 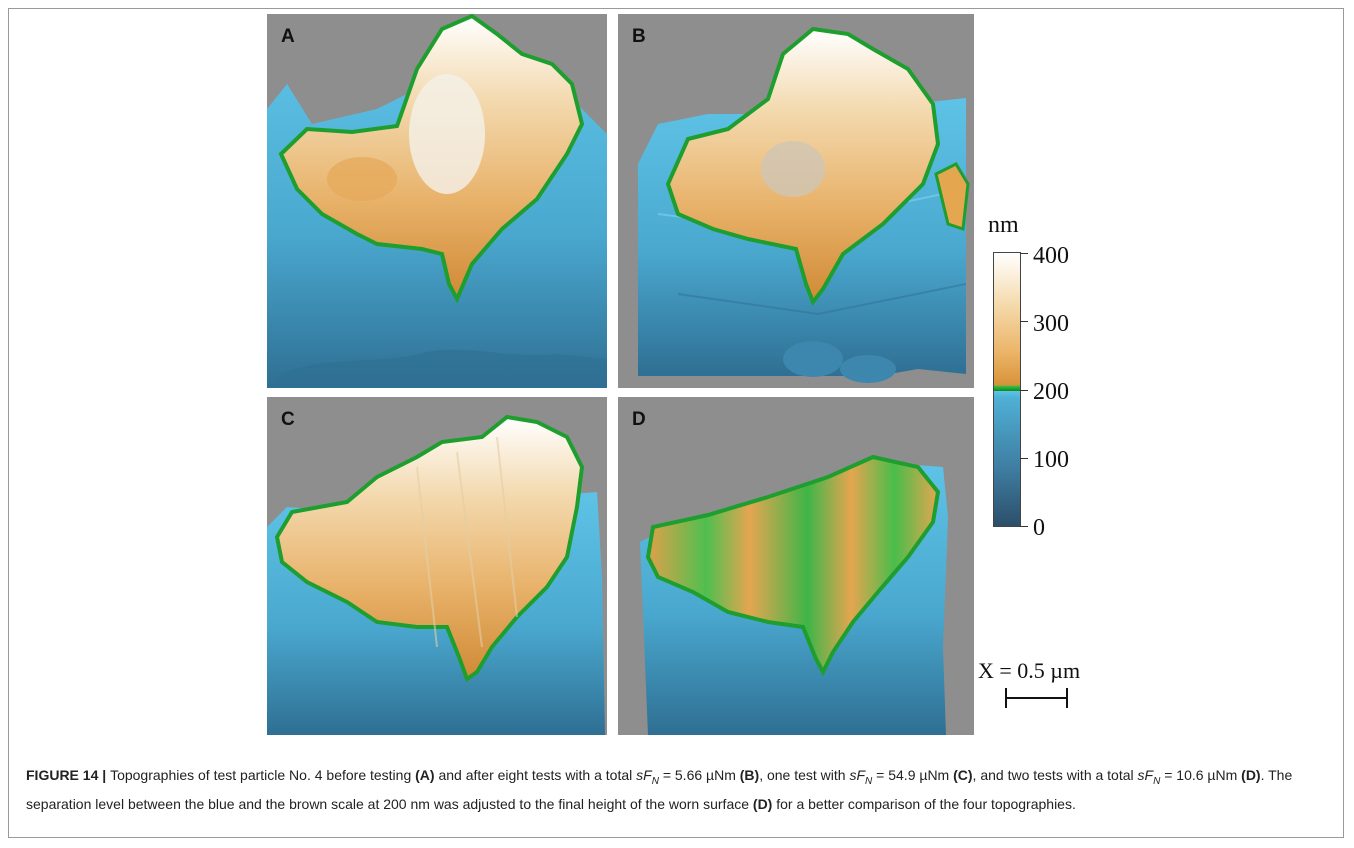 I want to click on panel-letter-b: B, so click(x=639, y=36).